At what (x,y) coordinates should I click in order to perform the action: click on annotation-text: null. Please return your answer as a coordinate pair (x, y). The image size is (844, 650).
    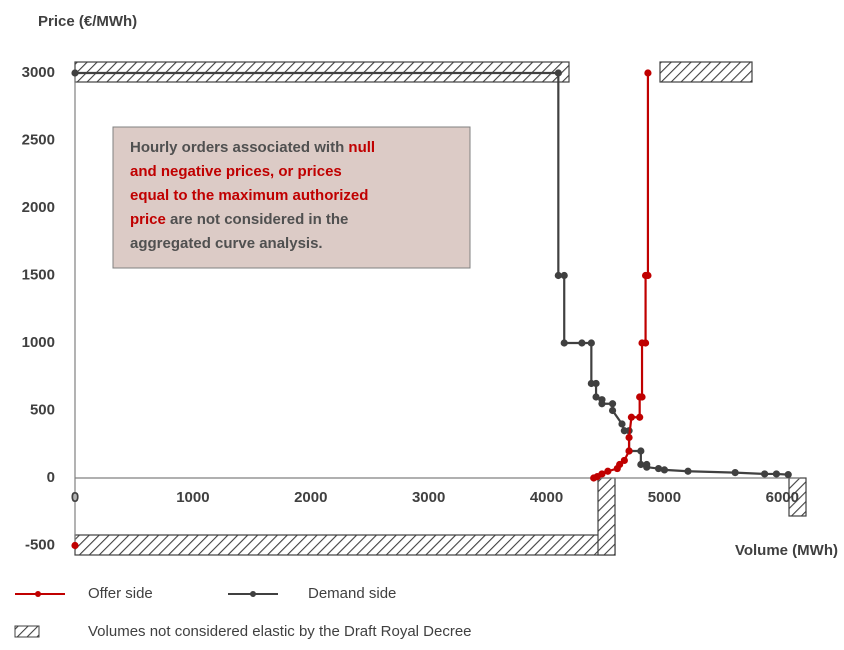
    Looking at the image, I should click on (361, 147).